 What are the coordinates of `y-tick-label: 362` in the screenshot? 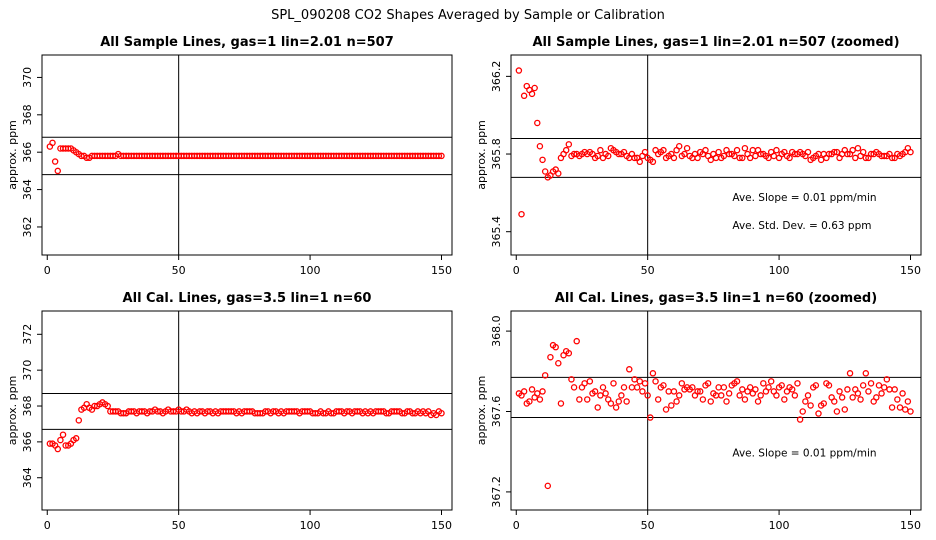 It's located at (27, 226).